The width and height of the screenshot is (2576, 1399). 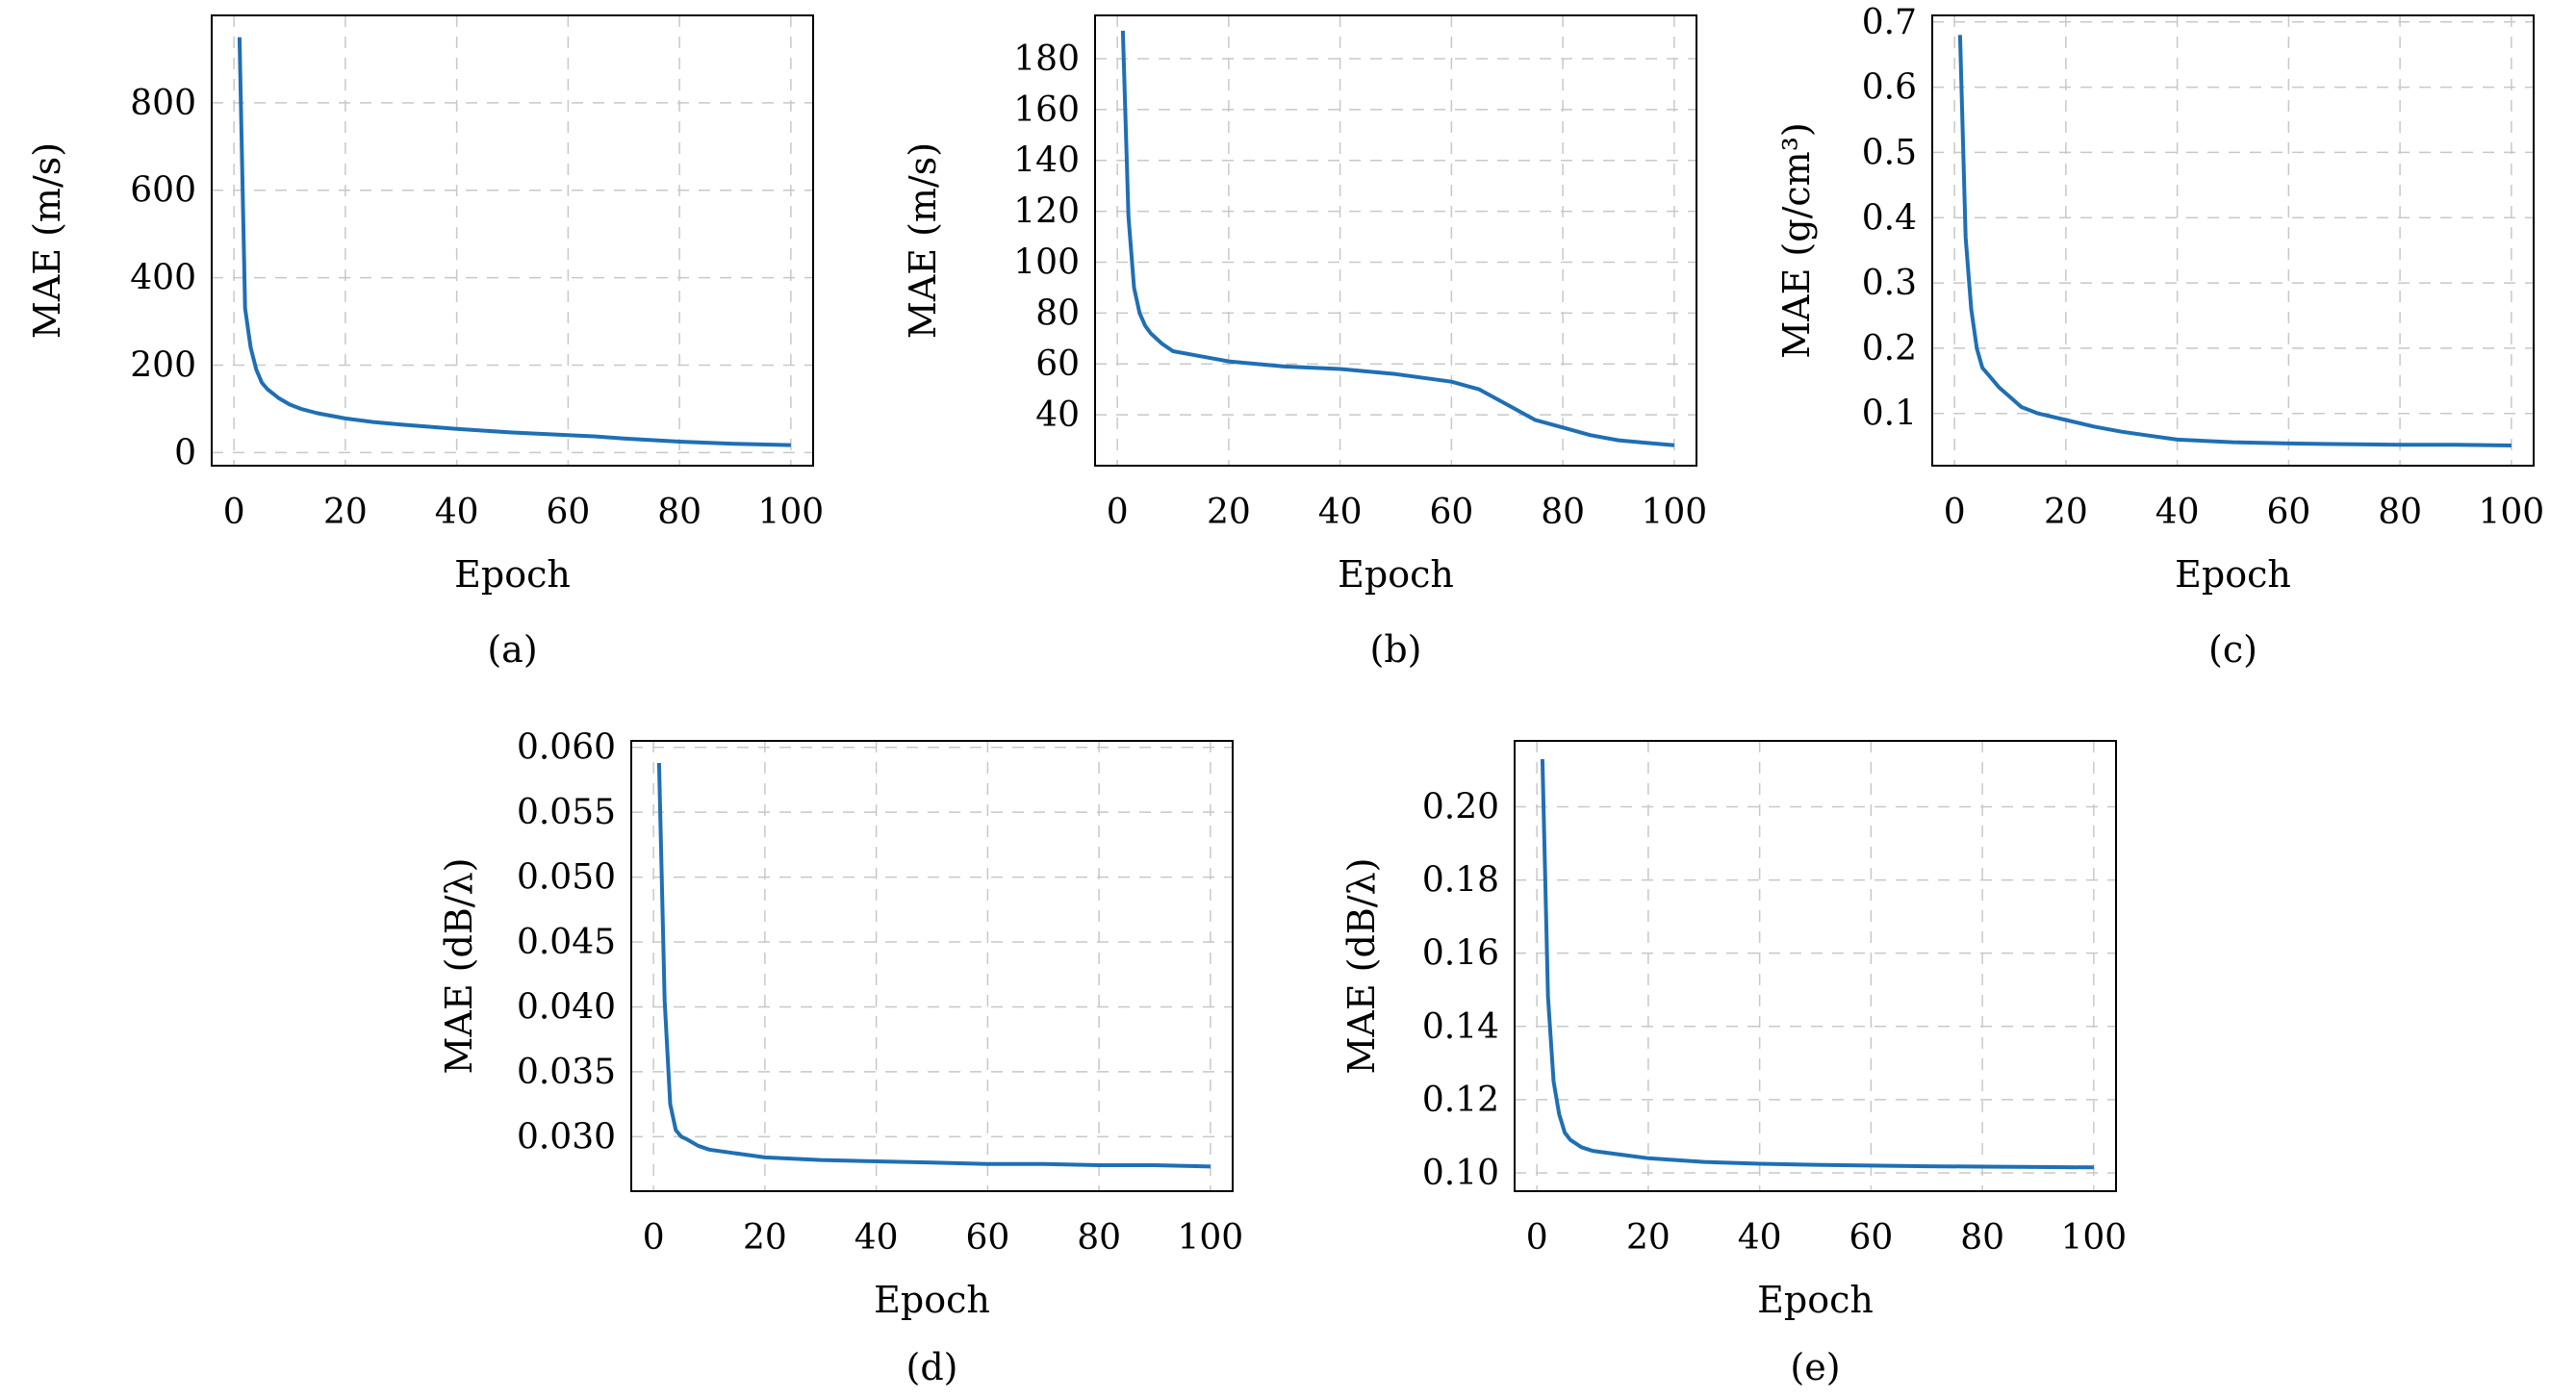 What do you see at coordinates (1046, 212) in the screenshot?
I see `y-tick-label: 120` at bounding box center [1046, 212].